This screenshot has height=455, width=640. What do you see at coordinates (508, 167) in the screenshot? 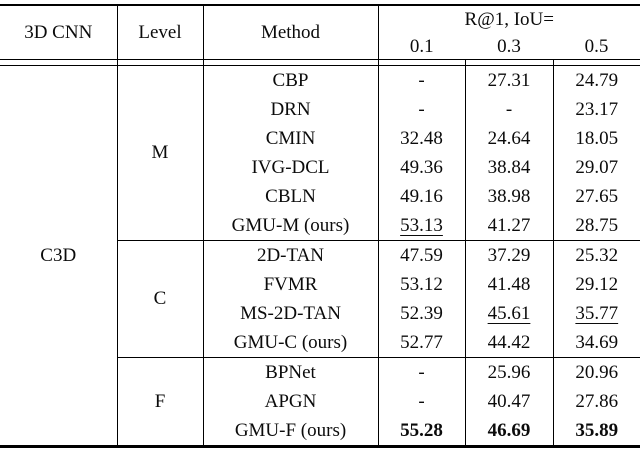
I see `value-cell: 38.84` at bounding box center [508, 167].